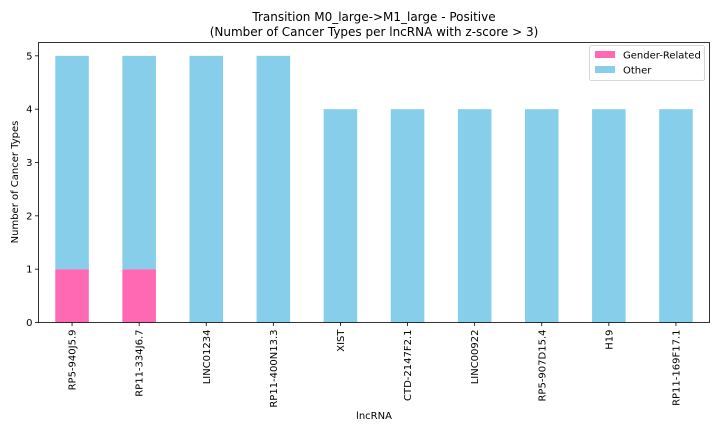  I want to click on x-tick-label: RP5-940J5.9, so click(73, 360).